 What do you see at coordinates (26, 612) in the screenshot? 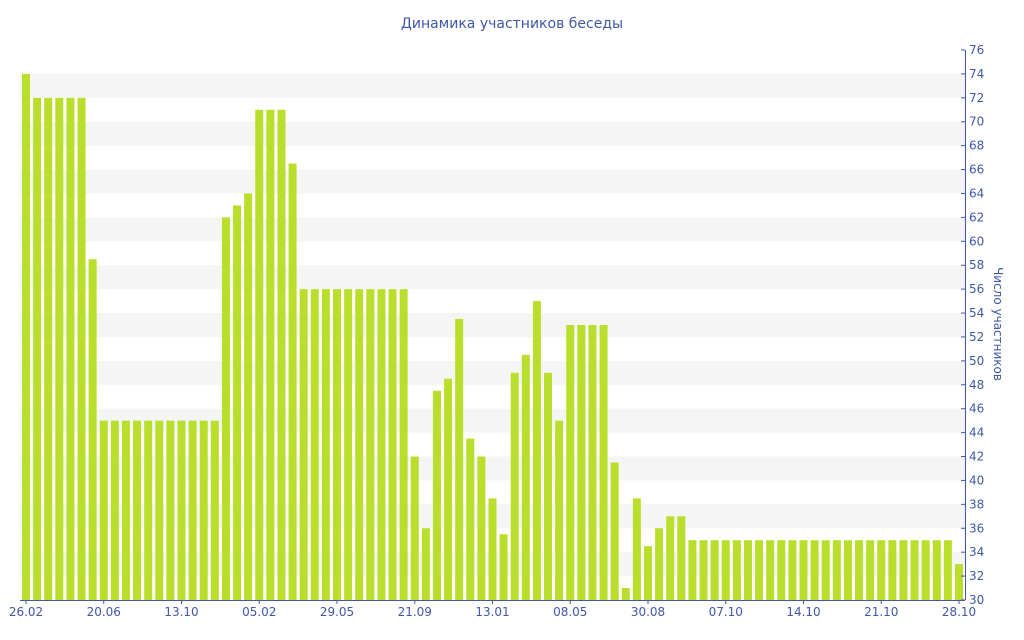
I see `x-tick-label: 26.02` at bounding box center [26, 612].